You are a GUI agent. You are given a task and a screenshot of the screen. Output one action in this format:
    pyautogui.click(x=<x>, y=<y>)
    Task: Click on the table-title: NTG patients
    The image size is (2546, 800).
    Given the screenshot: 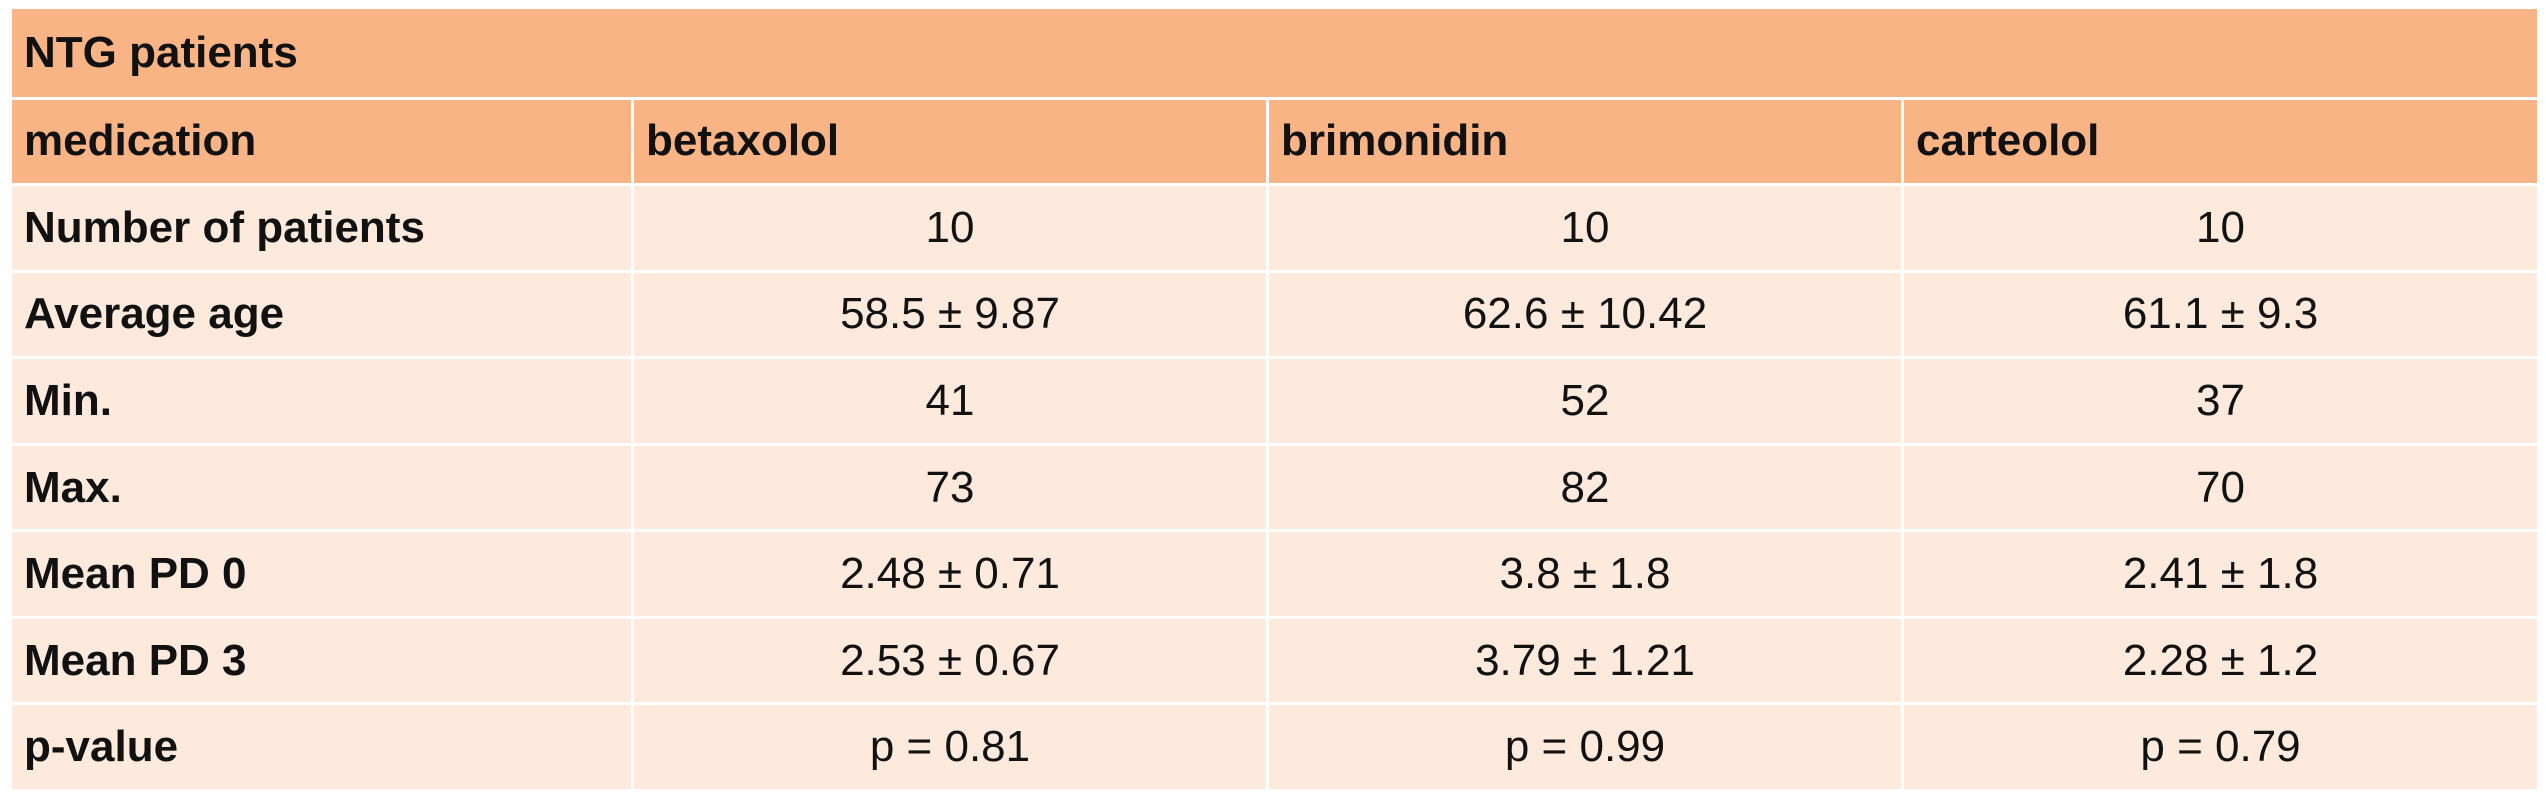 What is the action you would take?
    pyautogui.click(x=1274, y=53)
    